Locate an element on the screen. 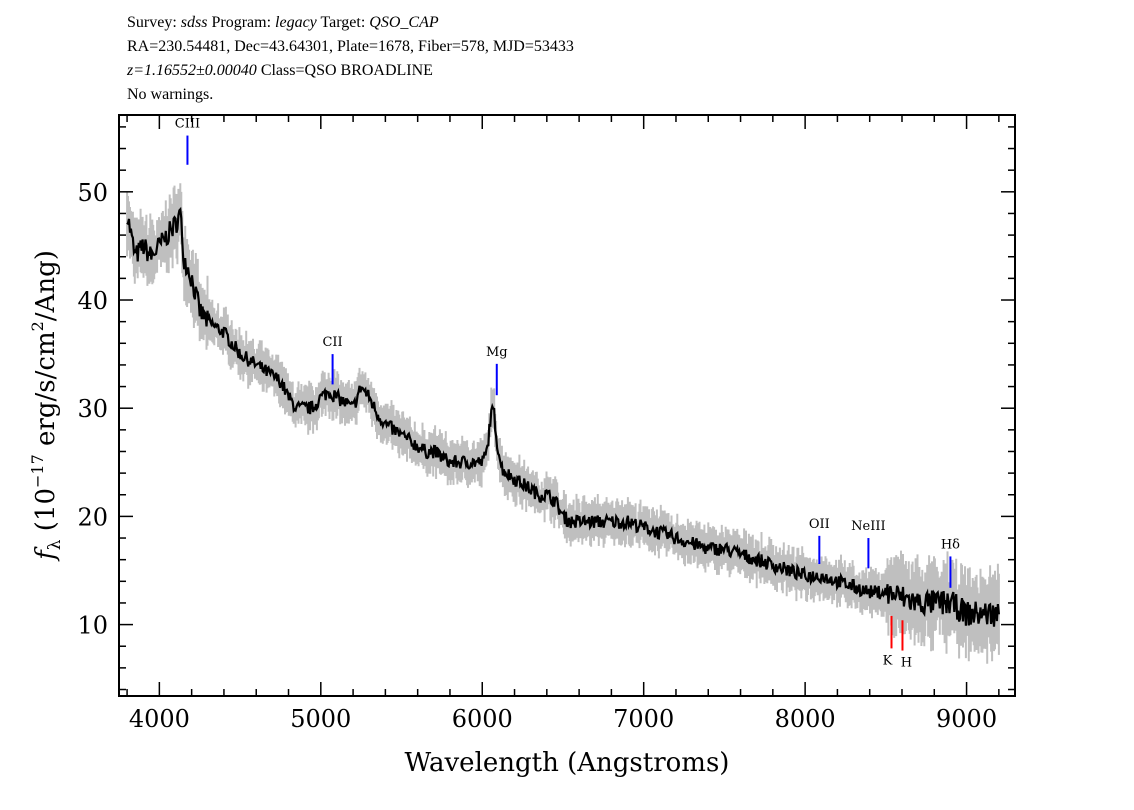 This screenshot has height=810, width=1134. y-label-exp1: −17 is located at coordinates (37, 471).